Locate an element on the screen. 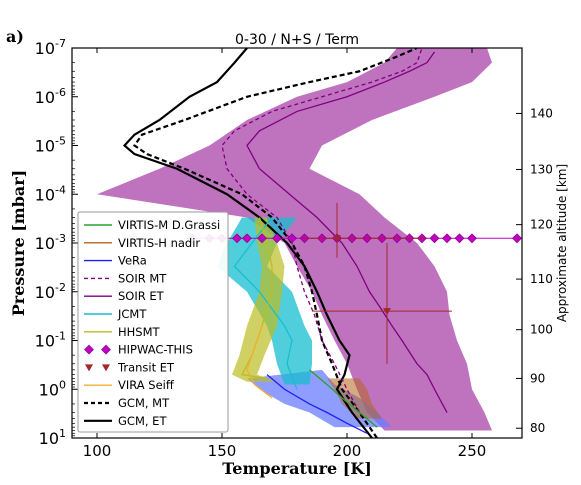  y-tick-label: 10⁻⁵ is located at coordinates (50, 145).